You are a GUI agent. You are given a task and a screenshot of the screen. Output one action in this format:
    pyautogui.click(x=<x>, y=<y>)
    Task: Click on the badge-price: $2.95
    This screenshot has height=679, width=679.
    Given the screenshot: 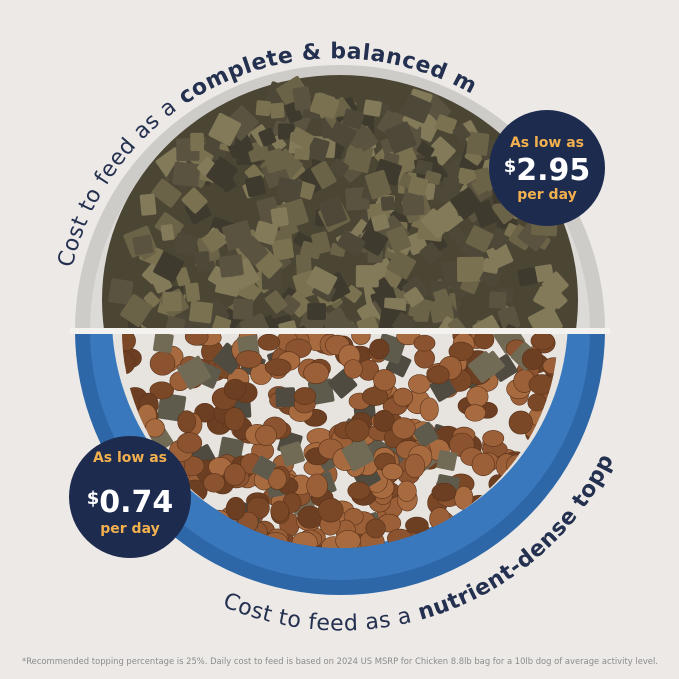 What is the action you would take?
    pyautogui.click(x=547, y=170)
    